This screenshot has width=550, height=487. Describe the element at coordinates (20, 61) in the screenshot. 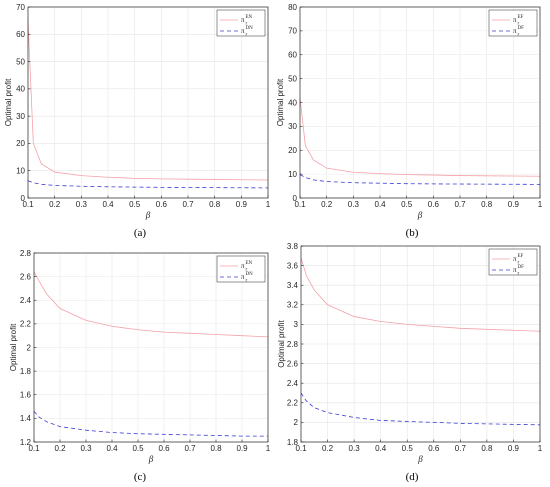

I see `y-tick-label: 50` at that location.